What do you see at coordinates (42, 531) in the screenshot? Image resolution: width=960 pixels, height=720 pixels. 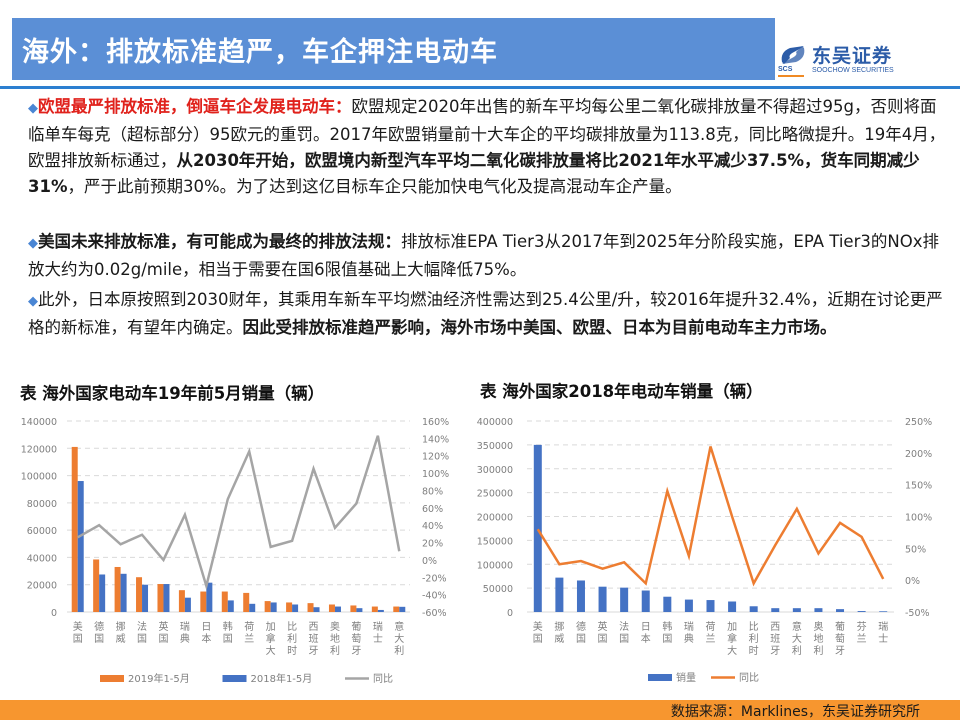 I see `left-axis-tick: 60000` at bounding box center [42, 531].